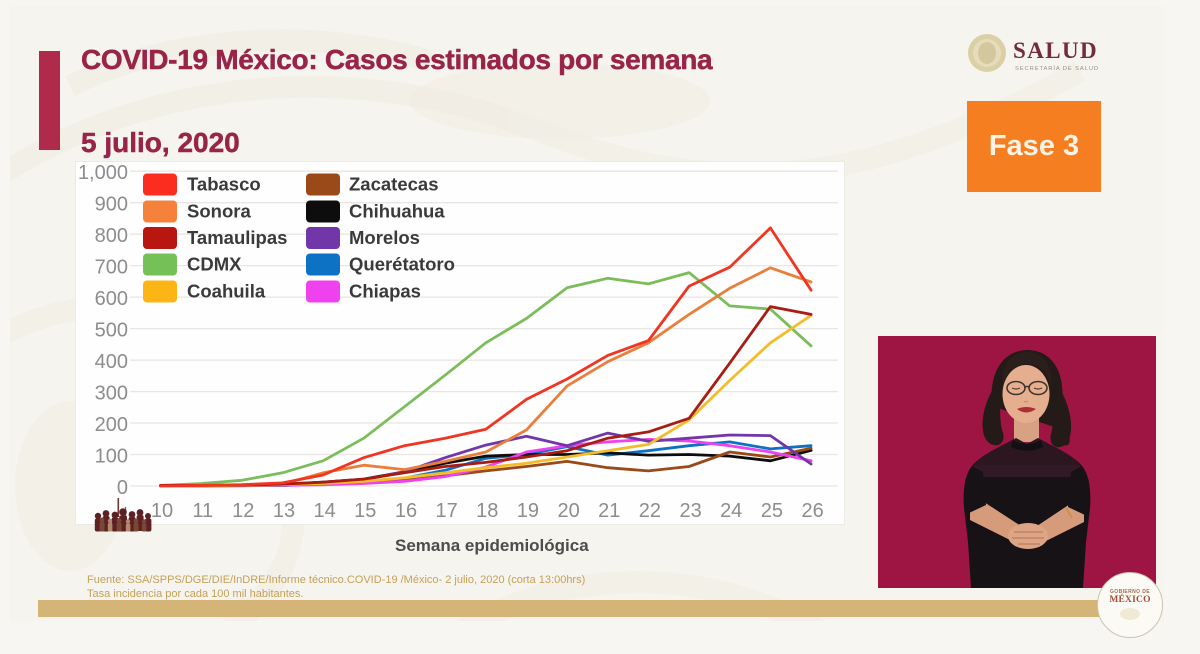 The image size is (1200, 654). I want to click on svg-text: 800, so click(111, 236).